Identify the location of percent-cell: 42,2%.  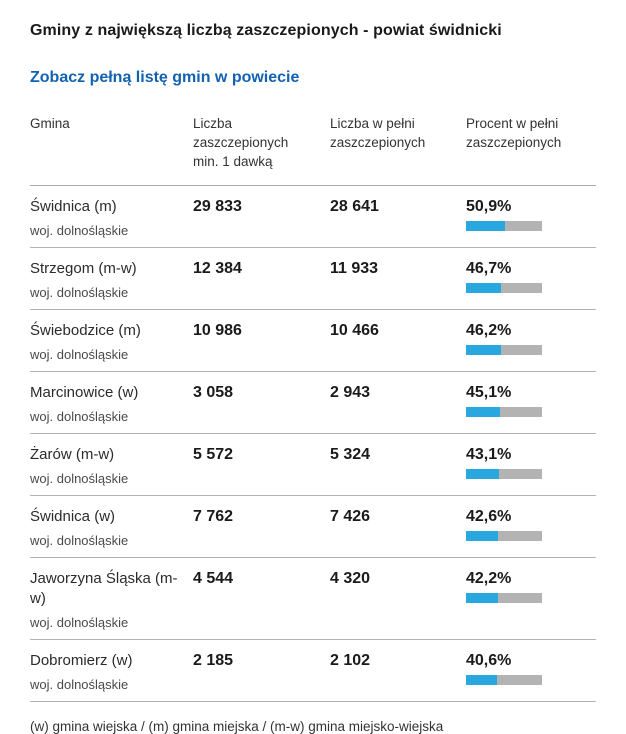
(531, 586).